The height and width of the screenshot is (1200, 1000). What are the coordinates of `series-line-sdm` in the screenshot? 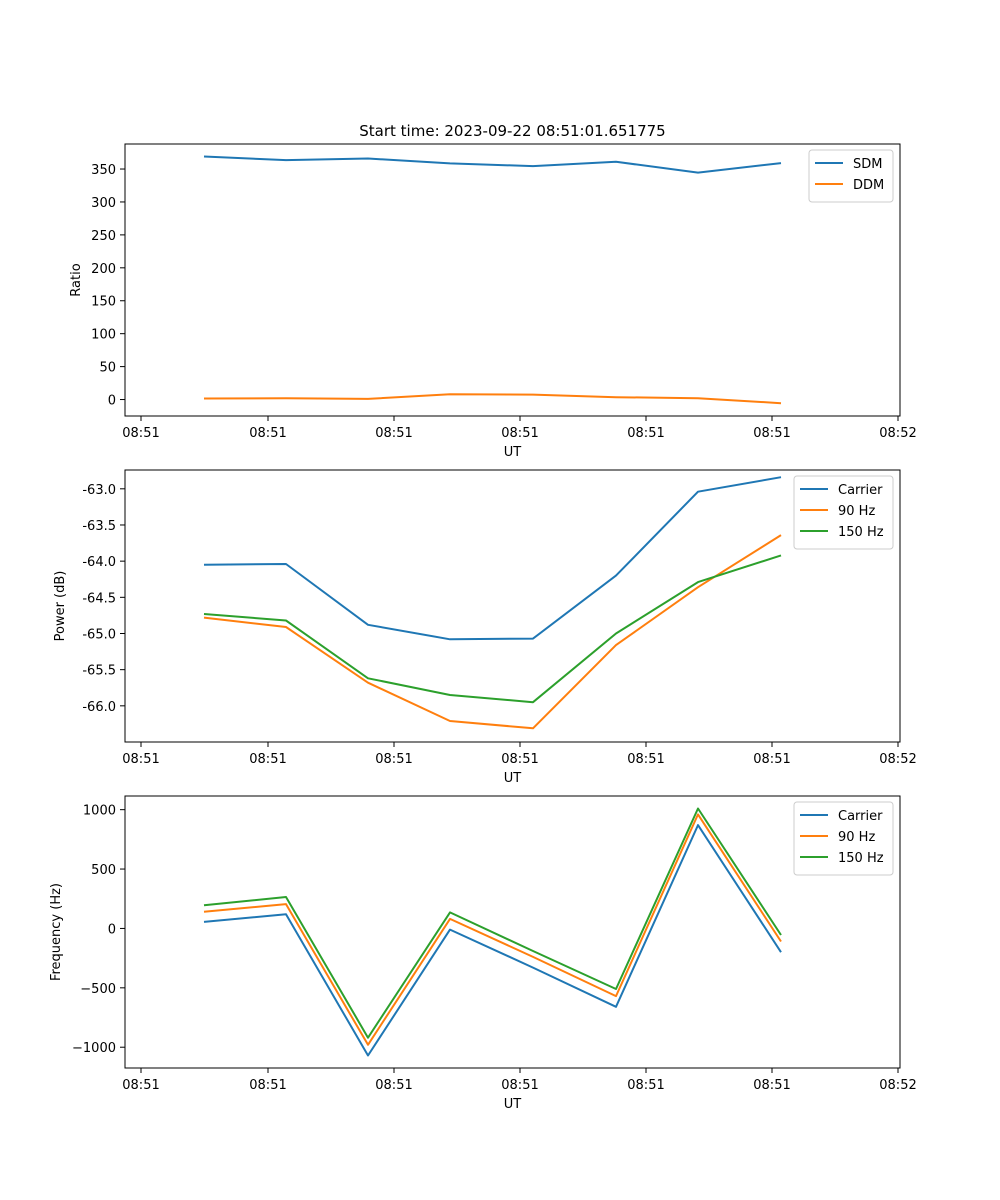 It's located at (492, 164).